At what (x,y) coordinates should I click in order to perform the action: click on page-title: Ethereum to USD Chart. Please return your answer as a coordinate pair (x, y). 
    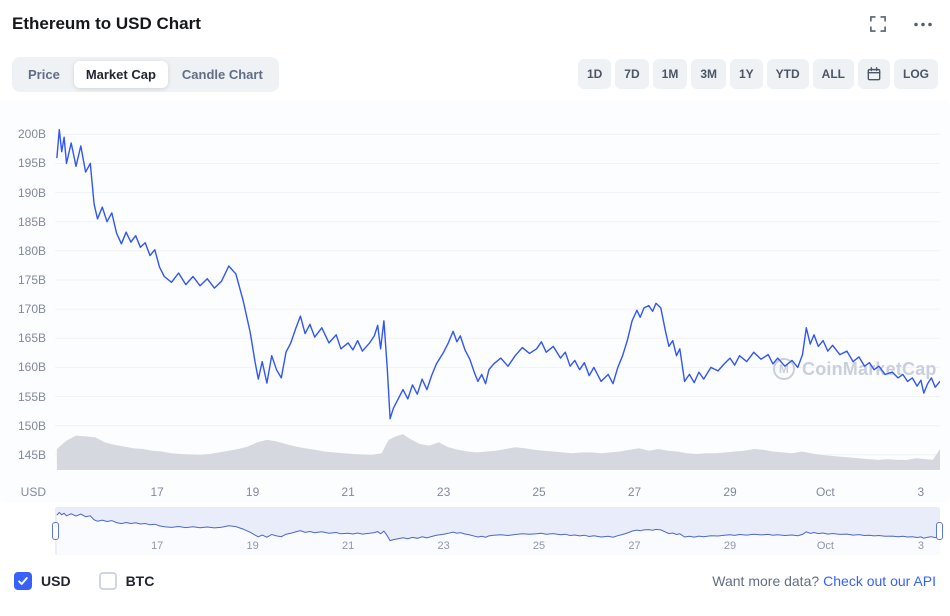
    Looking at the image, I should click on (106, 23).